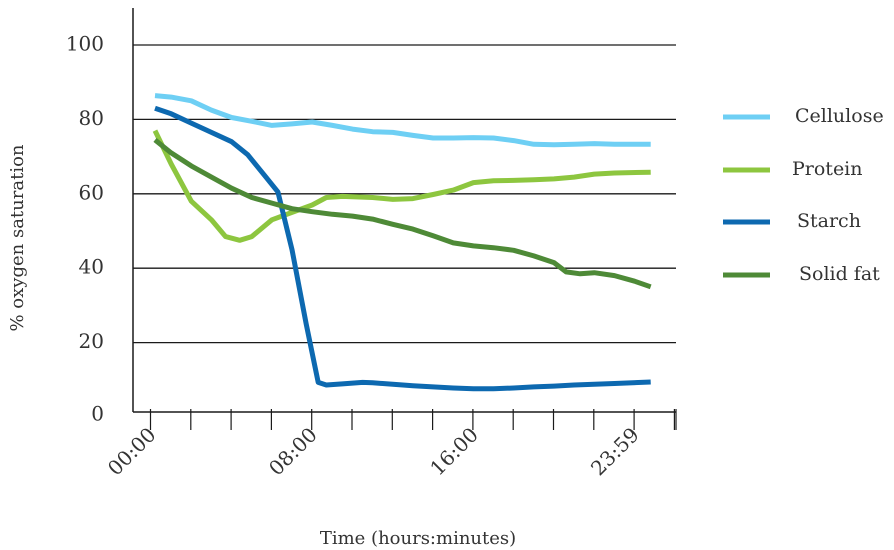 Image resolution: width=894 pixels, height=550 pixels. I want to click on x-tick-label: 16:00, so click(454, 452).